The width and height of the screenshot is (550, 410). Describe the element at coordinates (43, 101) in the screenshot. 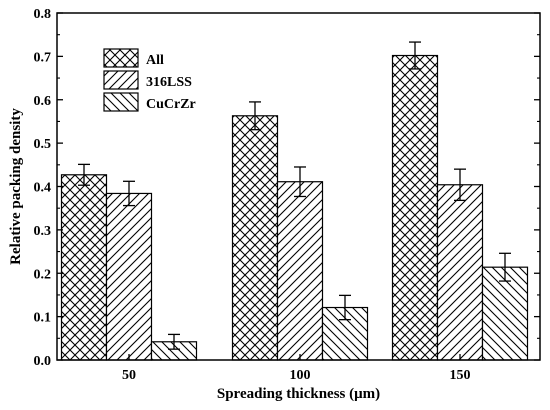

I see `y-tick-label: 0.6` at that location.